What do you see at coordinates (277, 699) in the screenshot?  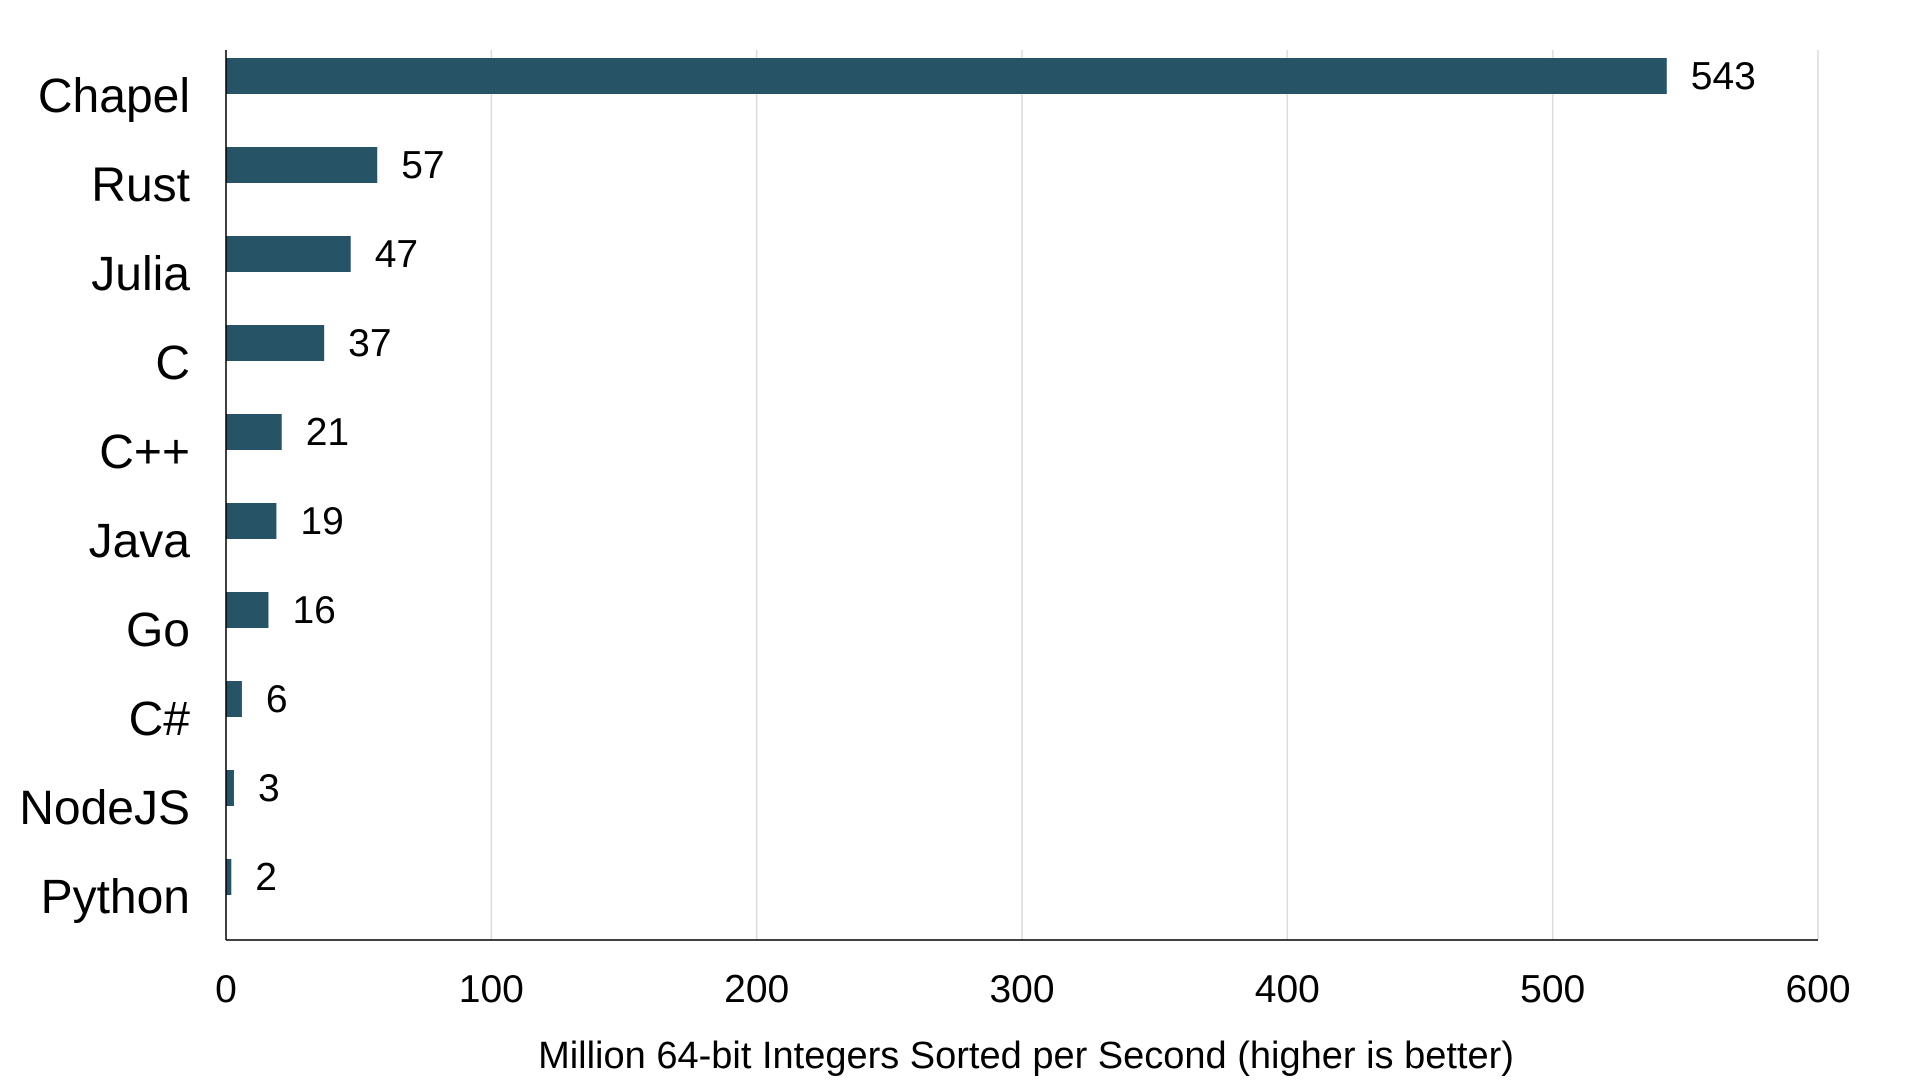 I see `data-label: 6` at bounding box center [277, 699].